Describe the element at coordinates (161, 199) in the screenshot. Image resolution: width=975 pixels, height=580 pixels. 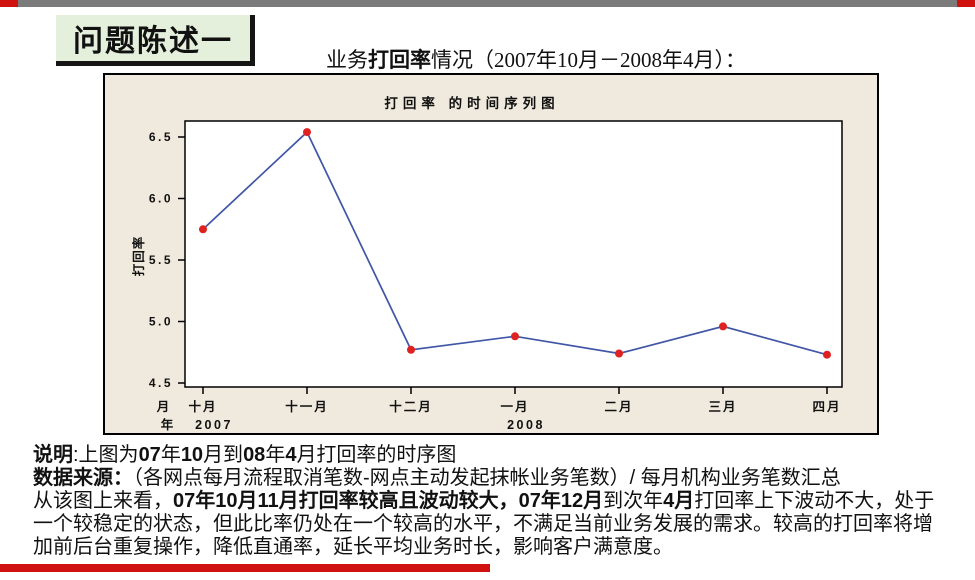
I see `y-tick-label: 6.0` at that location.